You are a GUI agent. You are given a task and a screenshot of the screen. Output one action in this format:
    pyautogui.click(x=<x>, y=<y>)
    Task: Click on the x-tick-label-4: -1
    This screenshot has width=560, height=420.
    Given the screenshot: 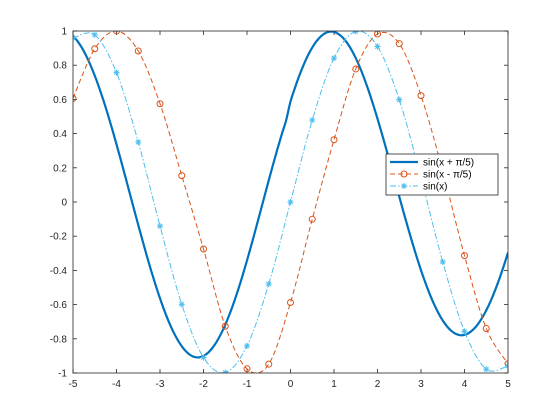 What is the action you would take?
    pyautogui.click(x=247, y=384)
    